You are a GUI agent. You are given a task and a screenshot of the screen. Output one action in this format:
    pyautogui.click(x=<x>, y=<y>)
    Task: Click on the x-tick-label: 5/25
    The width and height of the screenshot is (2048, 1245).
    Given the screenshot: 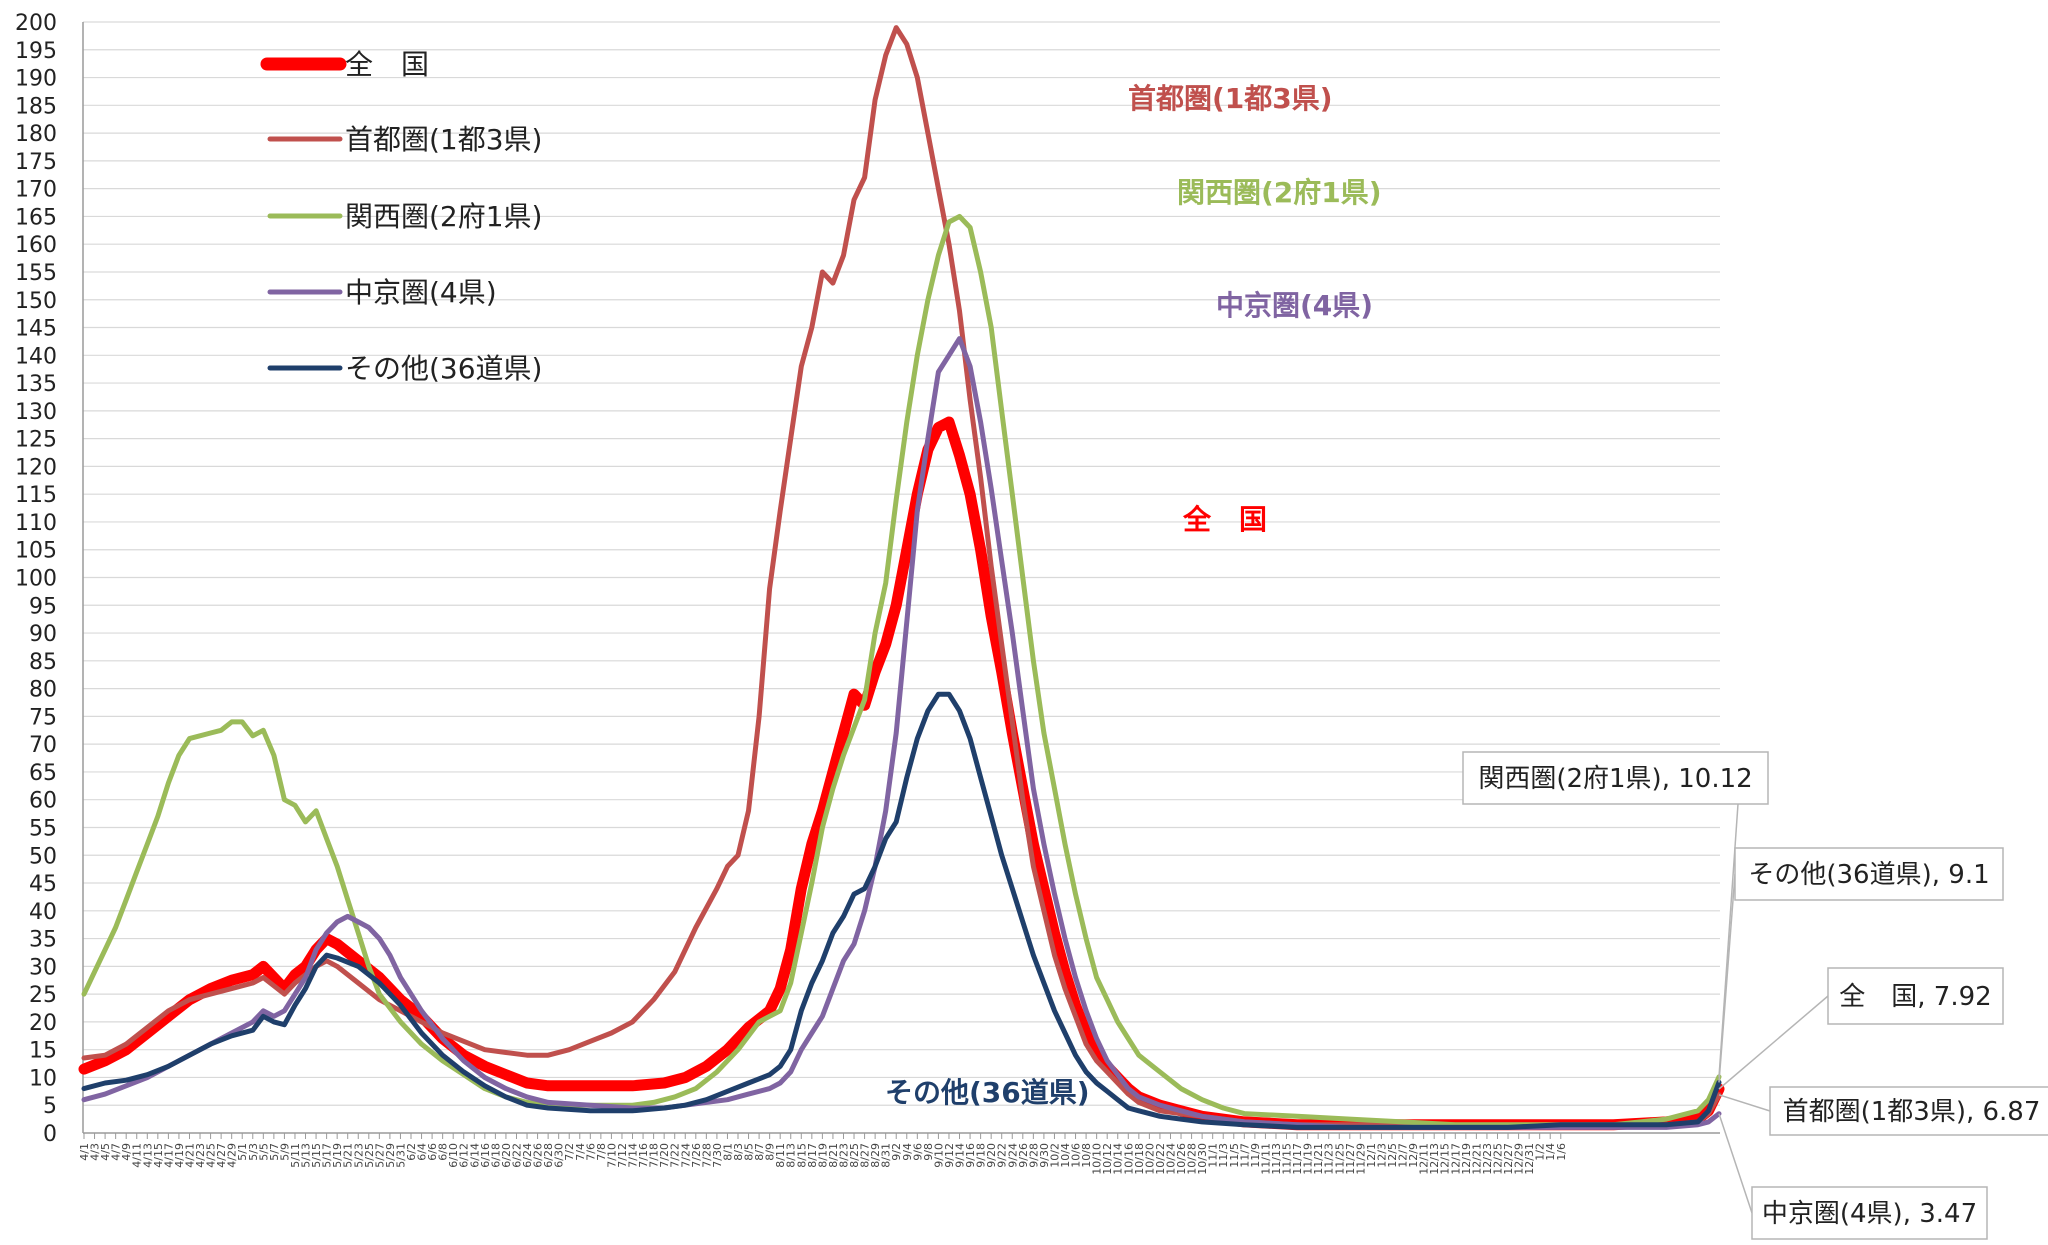 What is the action you would take?
    pyautogui.click(x=369, y=1155)
    